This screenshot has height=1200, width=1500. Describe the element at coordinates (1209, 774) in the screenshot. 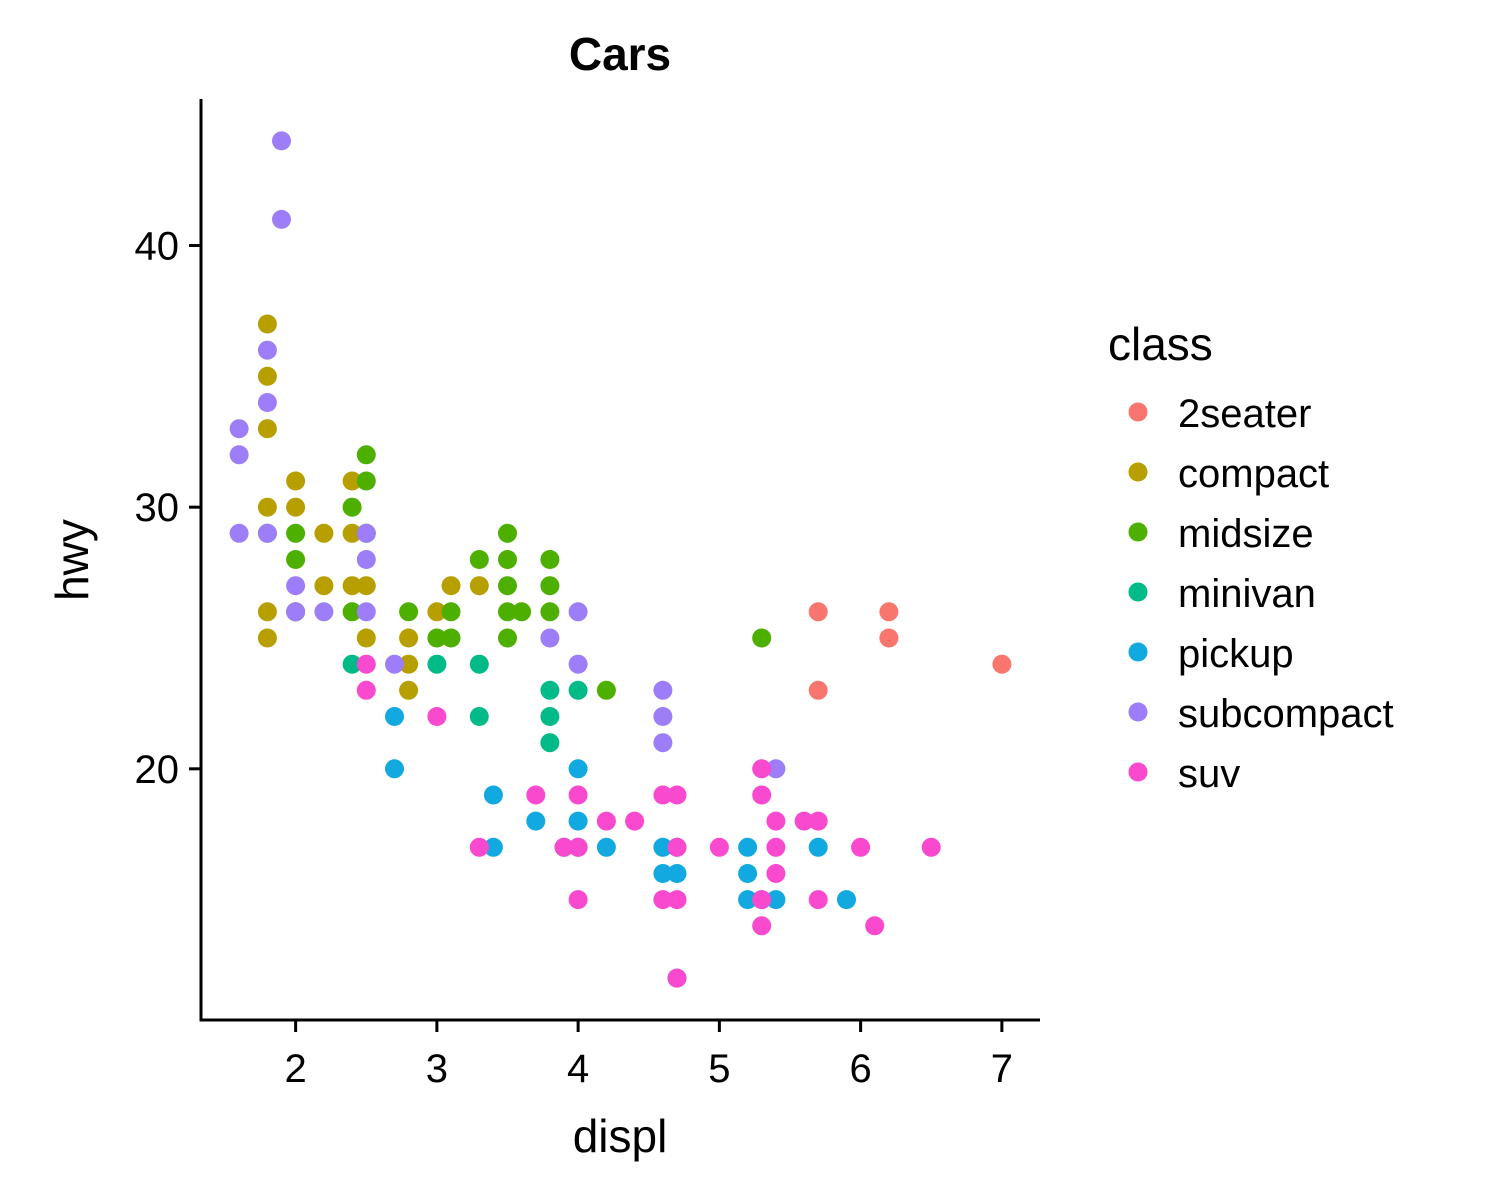

I see `legend-label-suv: suv` at that location.